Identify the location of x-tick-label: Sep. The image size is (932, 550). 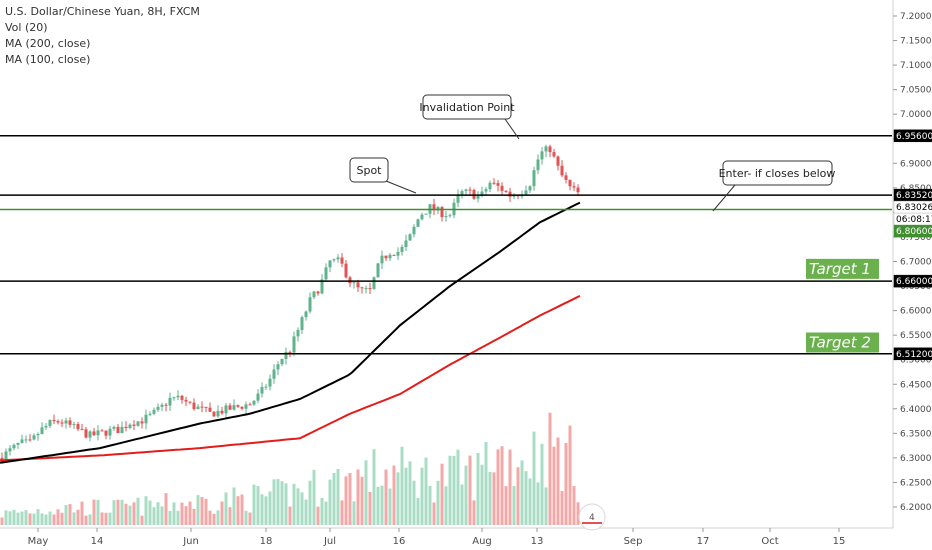
(633, 541).